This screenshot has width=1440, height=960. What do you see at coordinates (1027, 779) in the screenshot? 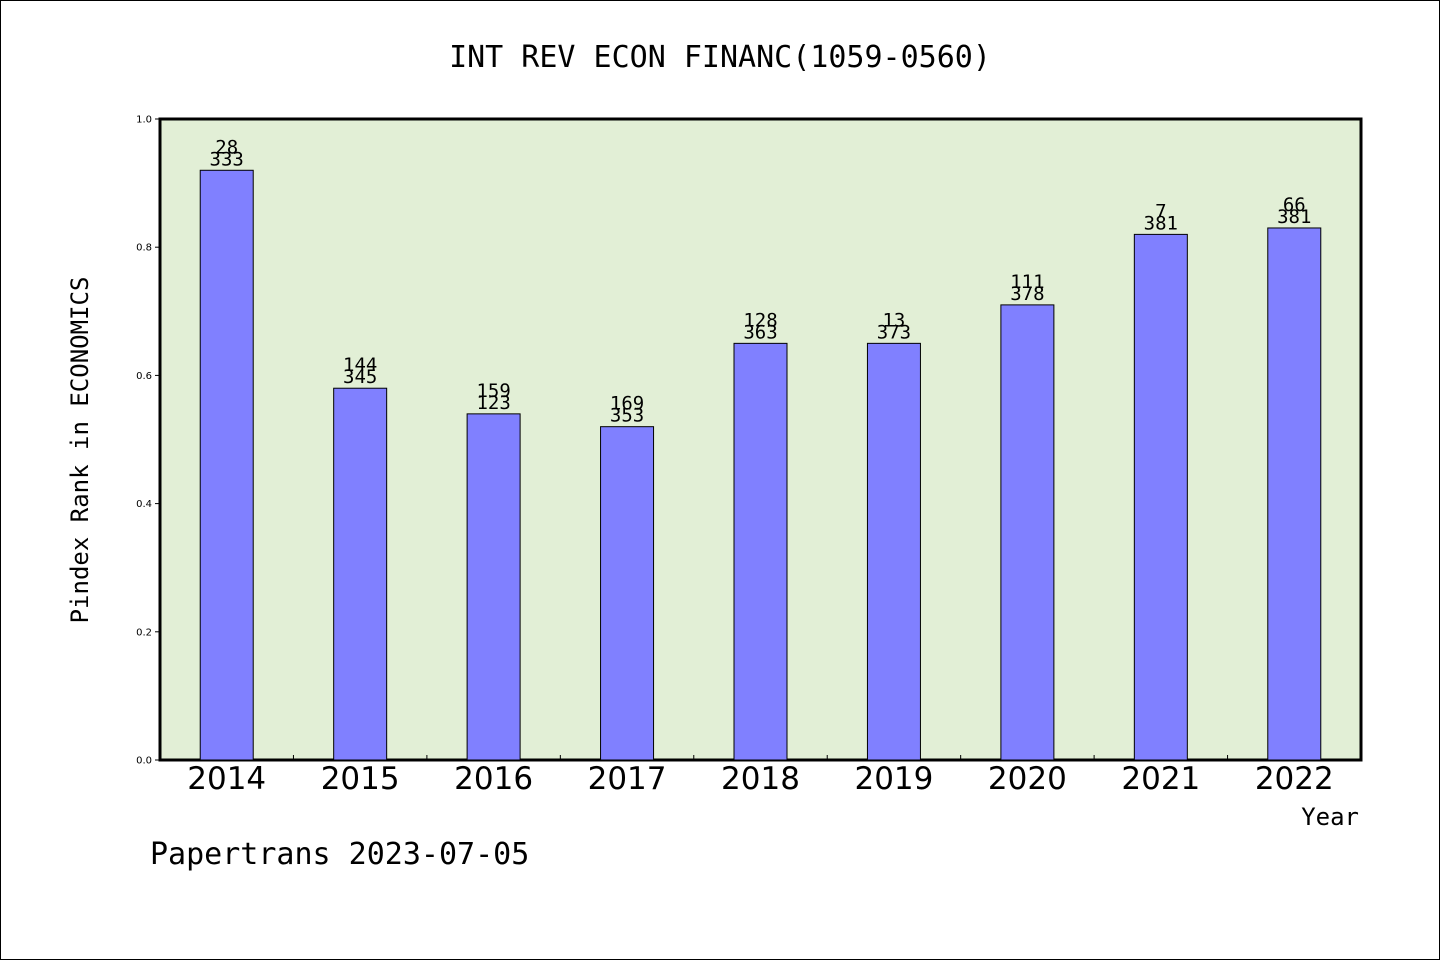
I see `x-tick-label: 2020` at bounding box center [1027, 779].